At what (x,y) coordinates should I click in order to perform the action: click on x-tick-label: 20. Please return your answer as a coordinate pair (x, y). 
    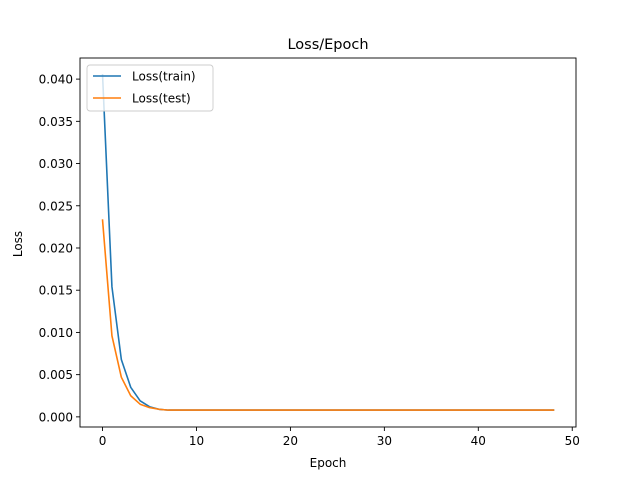
    Looking at the image, I should click on (290, 441).